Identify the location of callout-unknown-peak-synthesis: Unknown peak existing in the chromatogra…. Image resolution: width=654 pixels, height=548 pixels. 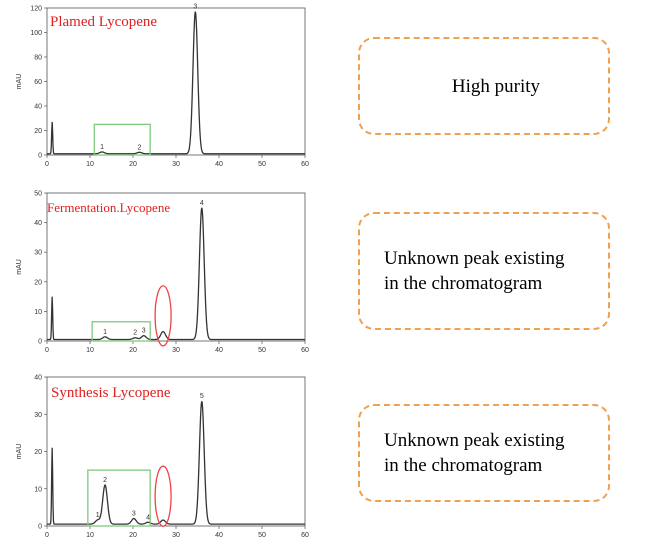
(484, 453).